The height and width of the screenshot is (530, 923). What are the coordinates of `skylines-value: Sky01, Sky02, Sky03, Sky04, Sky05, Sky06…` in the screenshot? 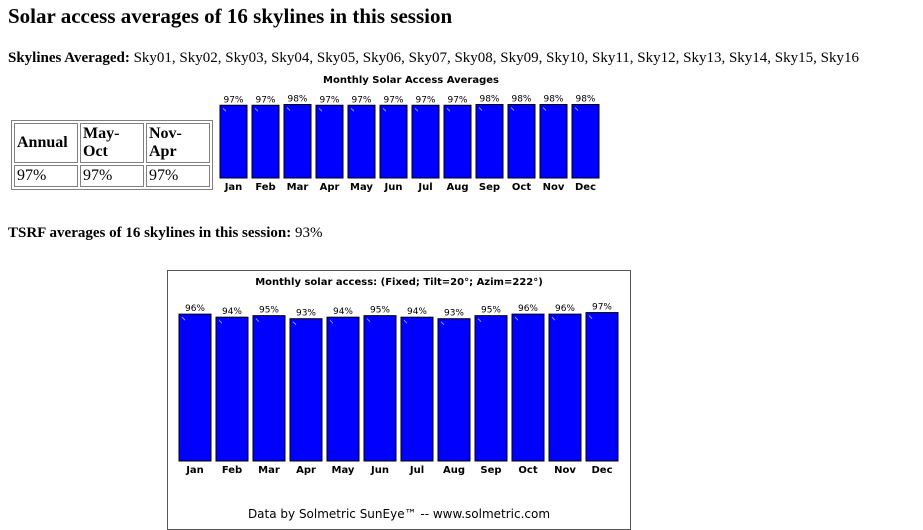 It's located at (496, 58).